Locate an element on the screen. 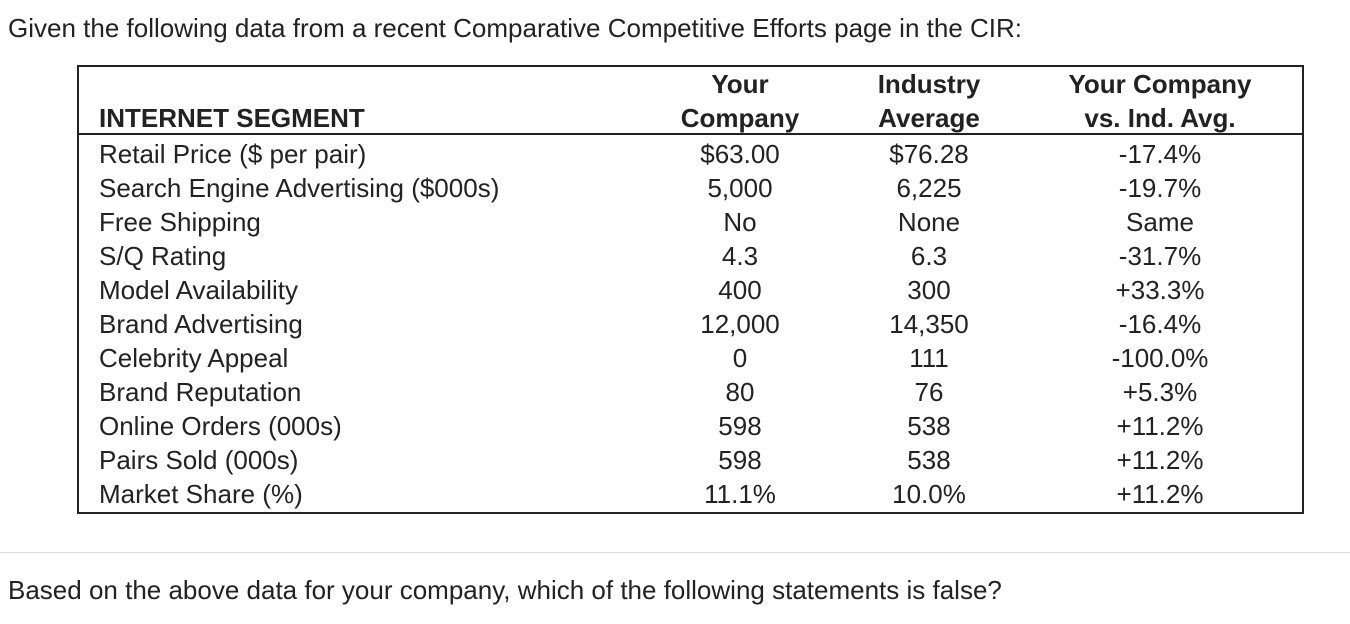 The width and height of the screenshot is (1350, 624). header-cell: INTERNET SEGMENT is located at coordinates (232, 118).